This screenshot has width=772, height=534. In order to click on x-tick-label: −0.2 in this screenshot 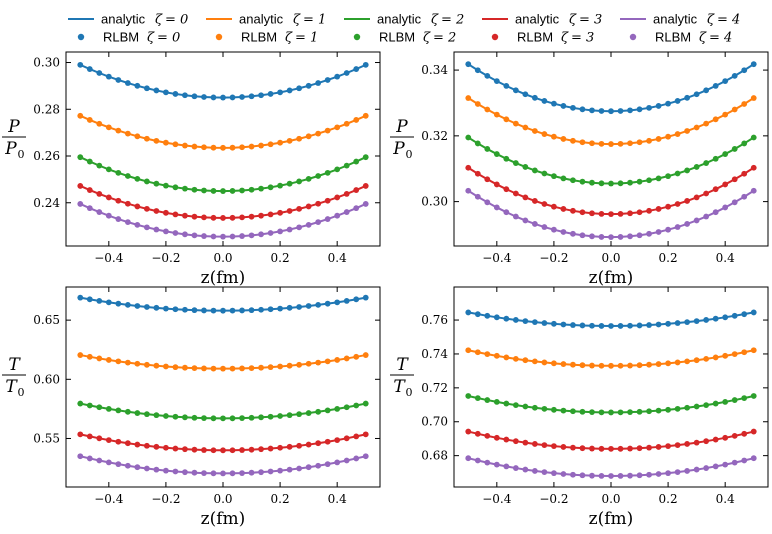, I will do `click(553, 499)`.